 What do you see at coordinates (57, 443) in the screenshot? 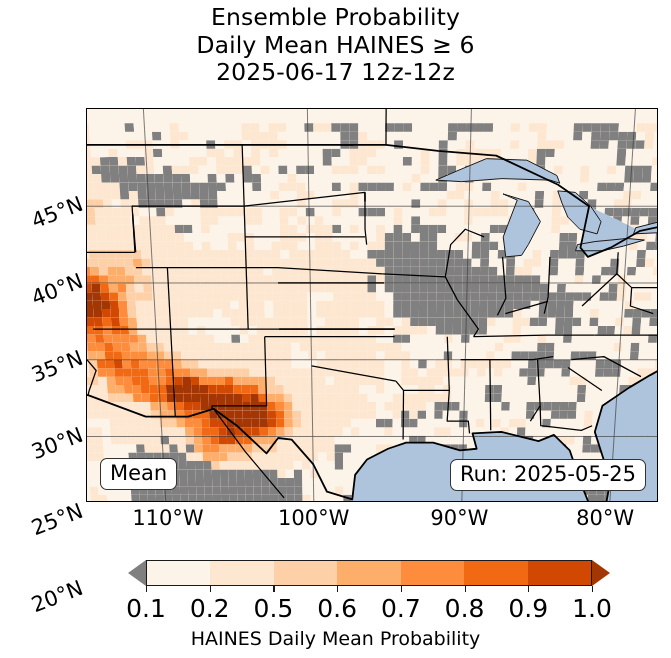
I see `latitude-tick-label: 30°N` at bounding box center [57, 443].